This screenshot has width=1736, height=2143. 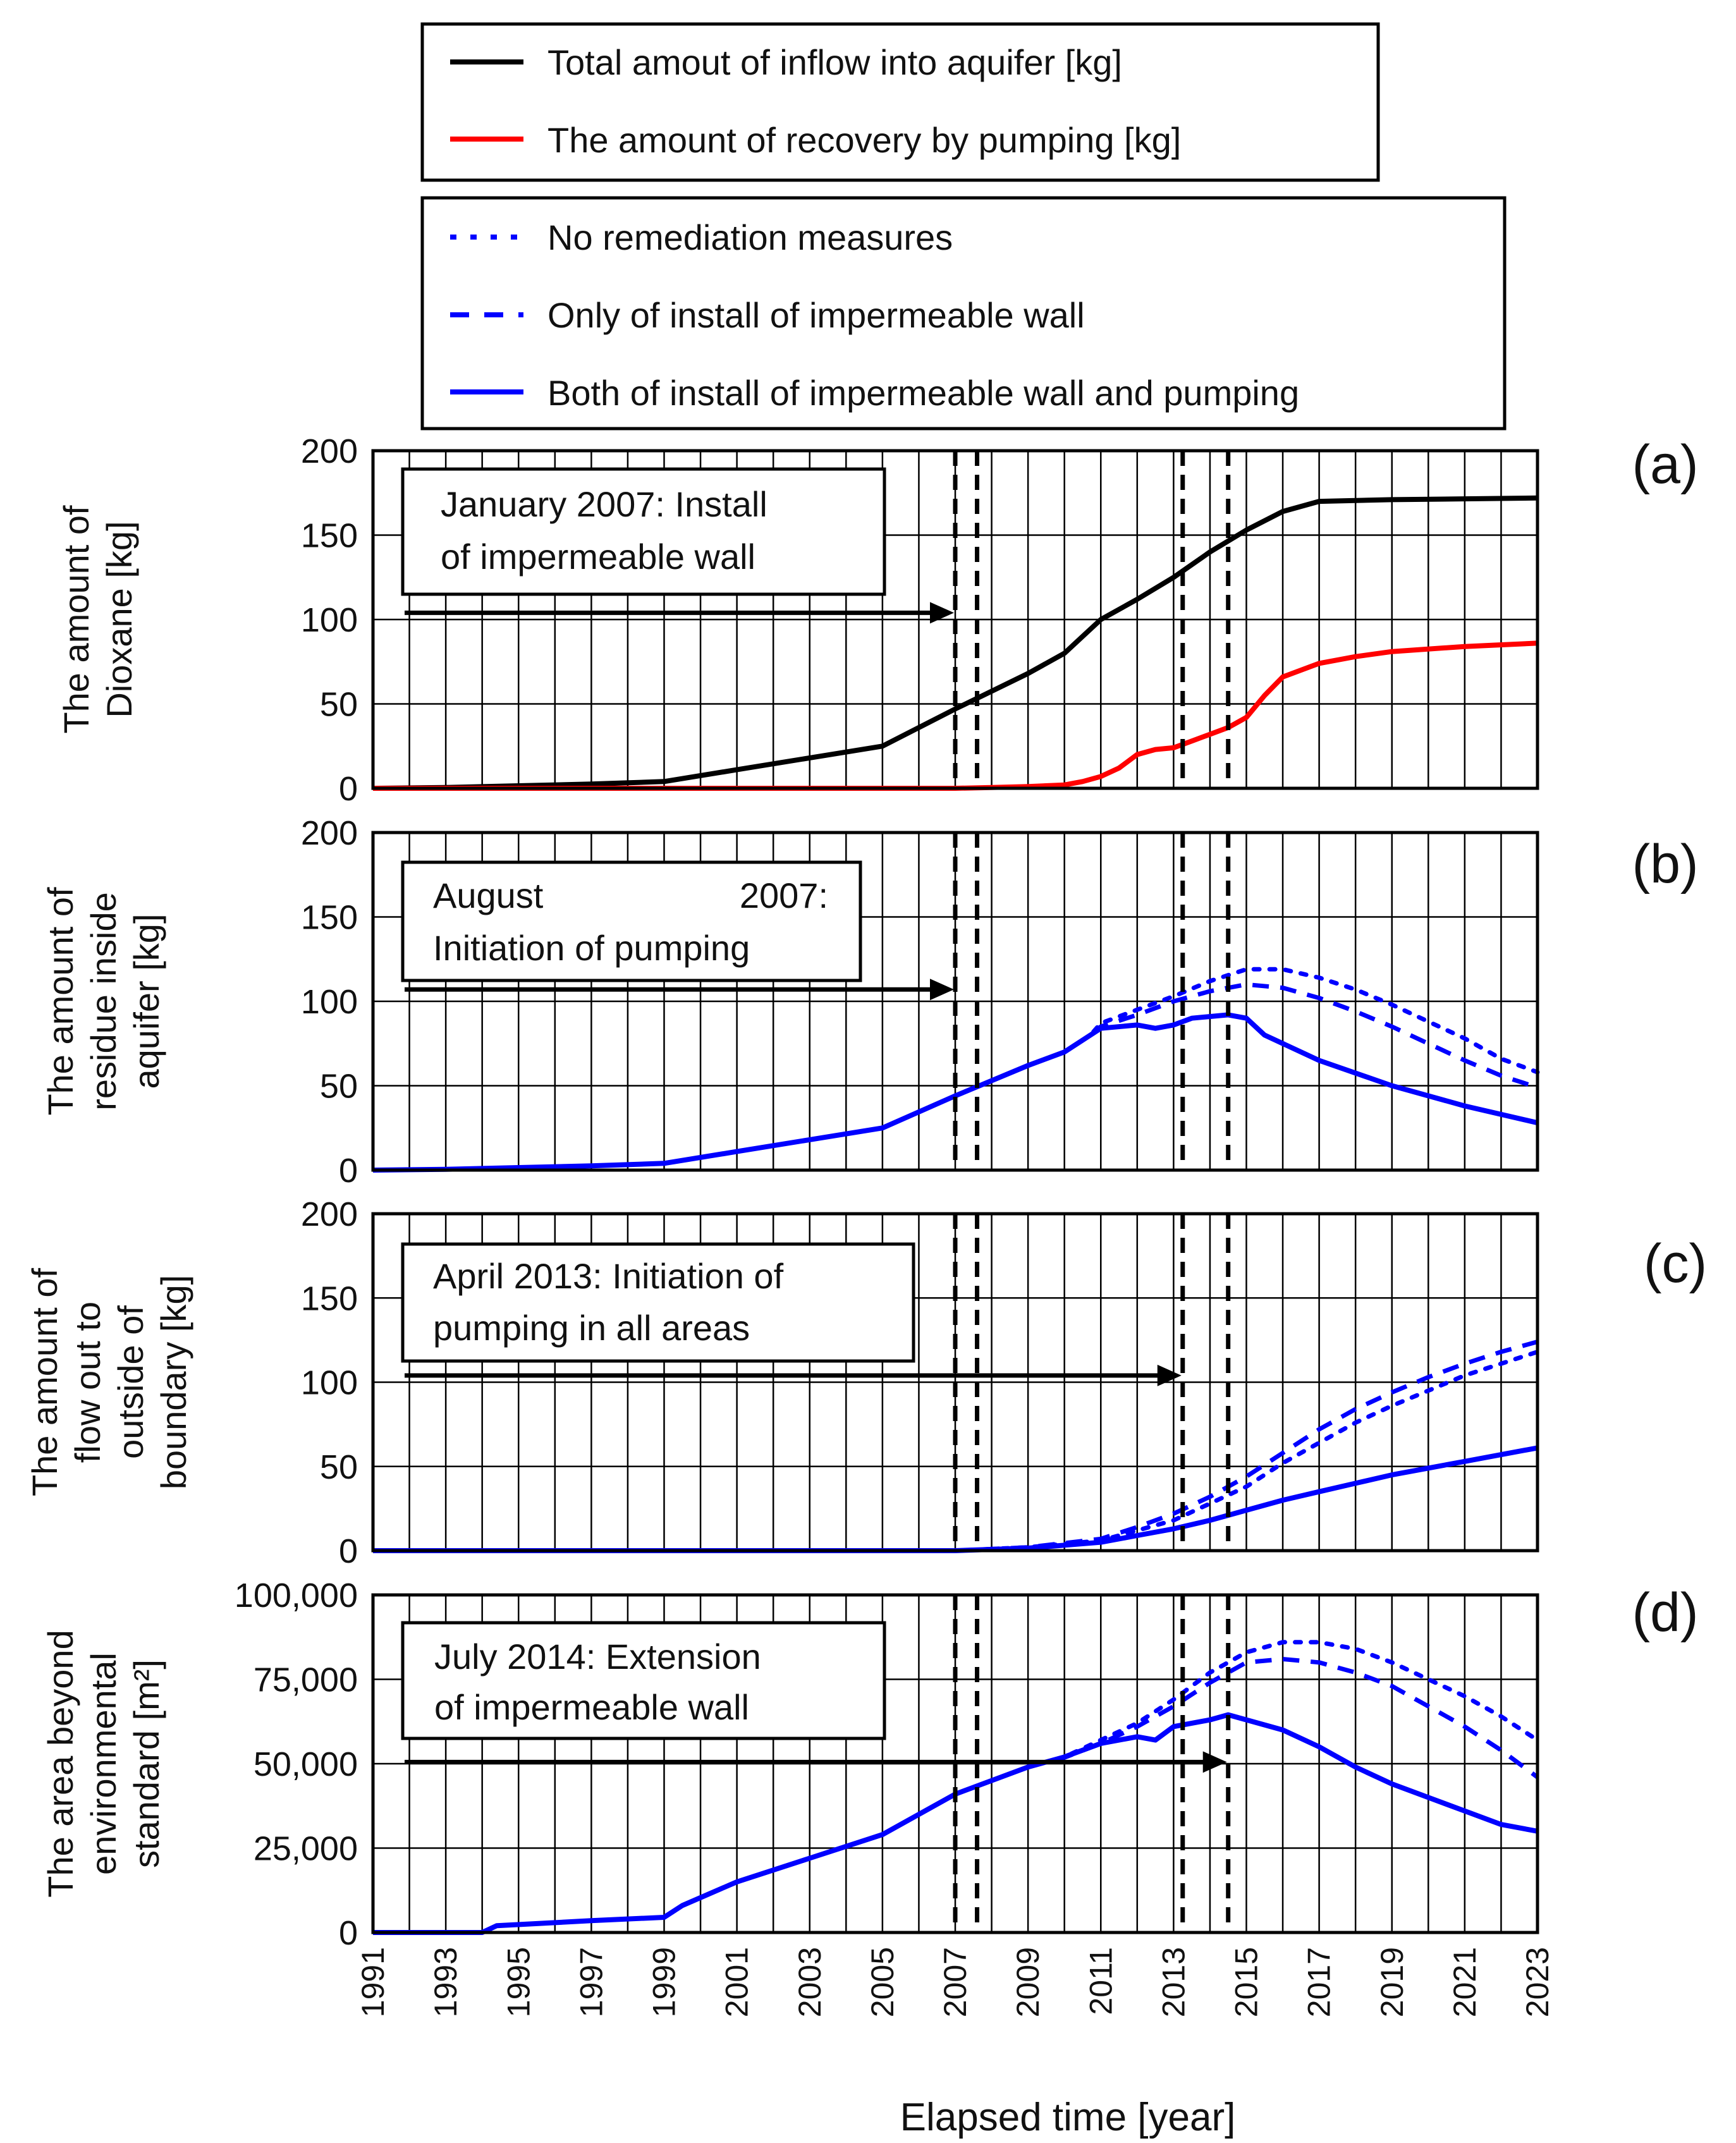 What do you see at coordinates (329, 536) in the screenshot?
I see `y-tick-label-a: 150` at bounding box center [329, 536].